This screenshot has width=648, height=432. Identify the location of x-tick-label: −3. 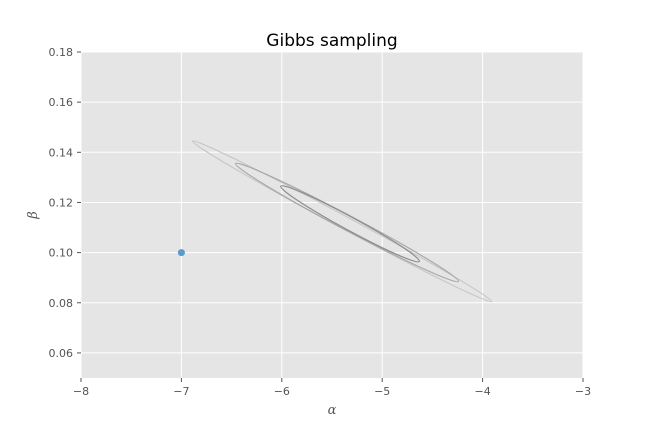
(583, 391).